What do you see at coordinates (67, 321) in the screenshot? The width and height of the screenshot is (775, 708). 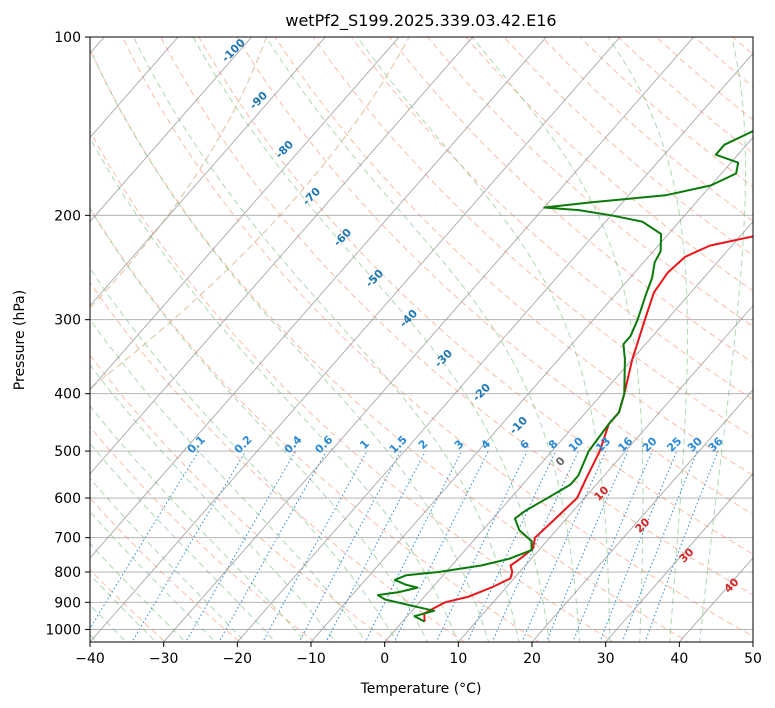 I see `y-tick-label: 300` at bounding box center [67, 321].